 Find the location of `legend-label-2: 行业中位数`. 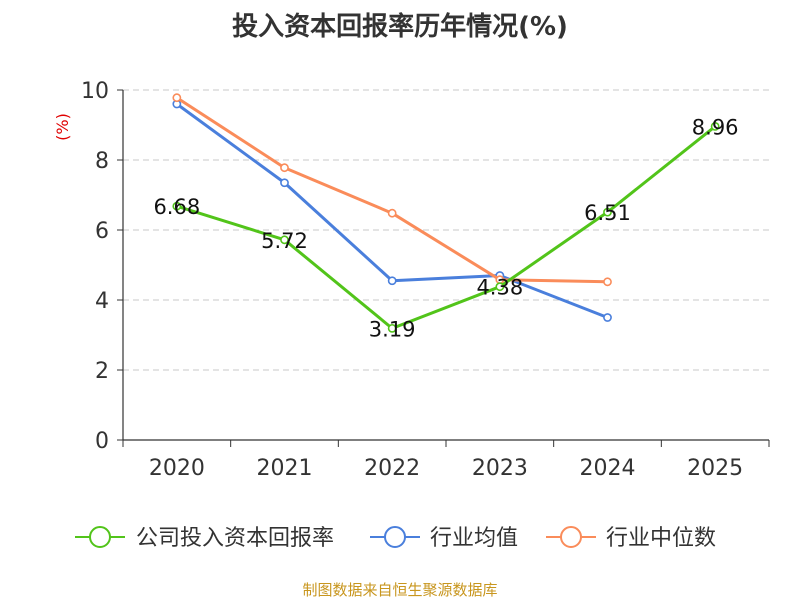

legend-label-2: 行业中位数 is located at coordinates (661, 538).